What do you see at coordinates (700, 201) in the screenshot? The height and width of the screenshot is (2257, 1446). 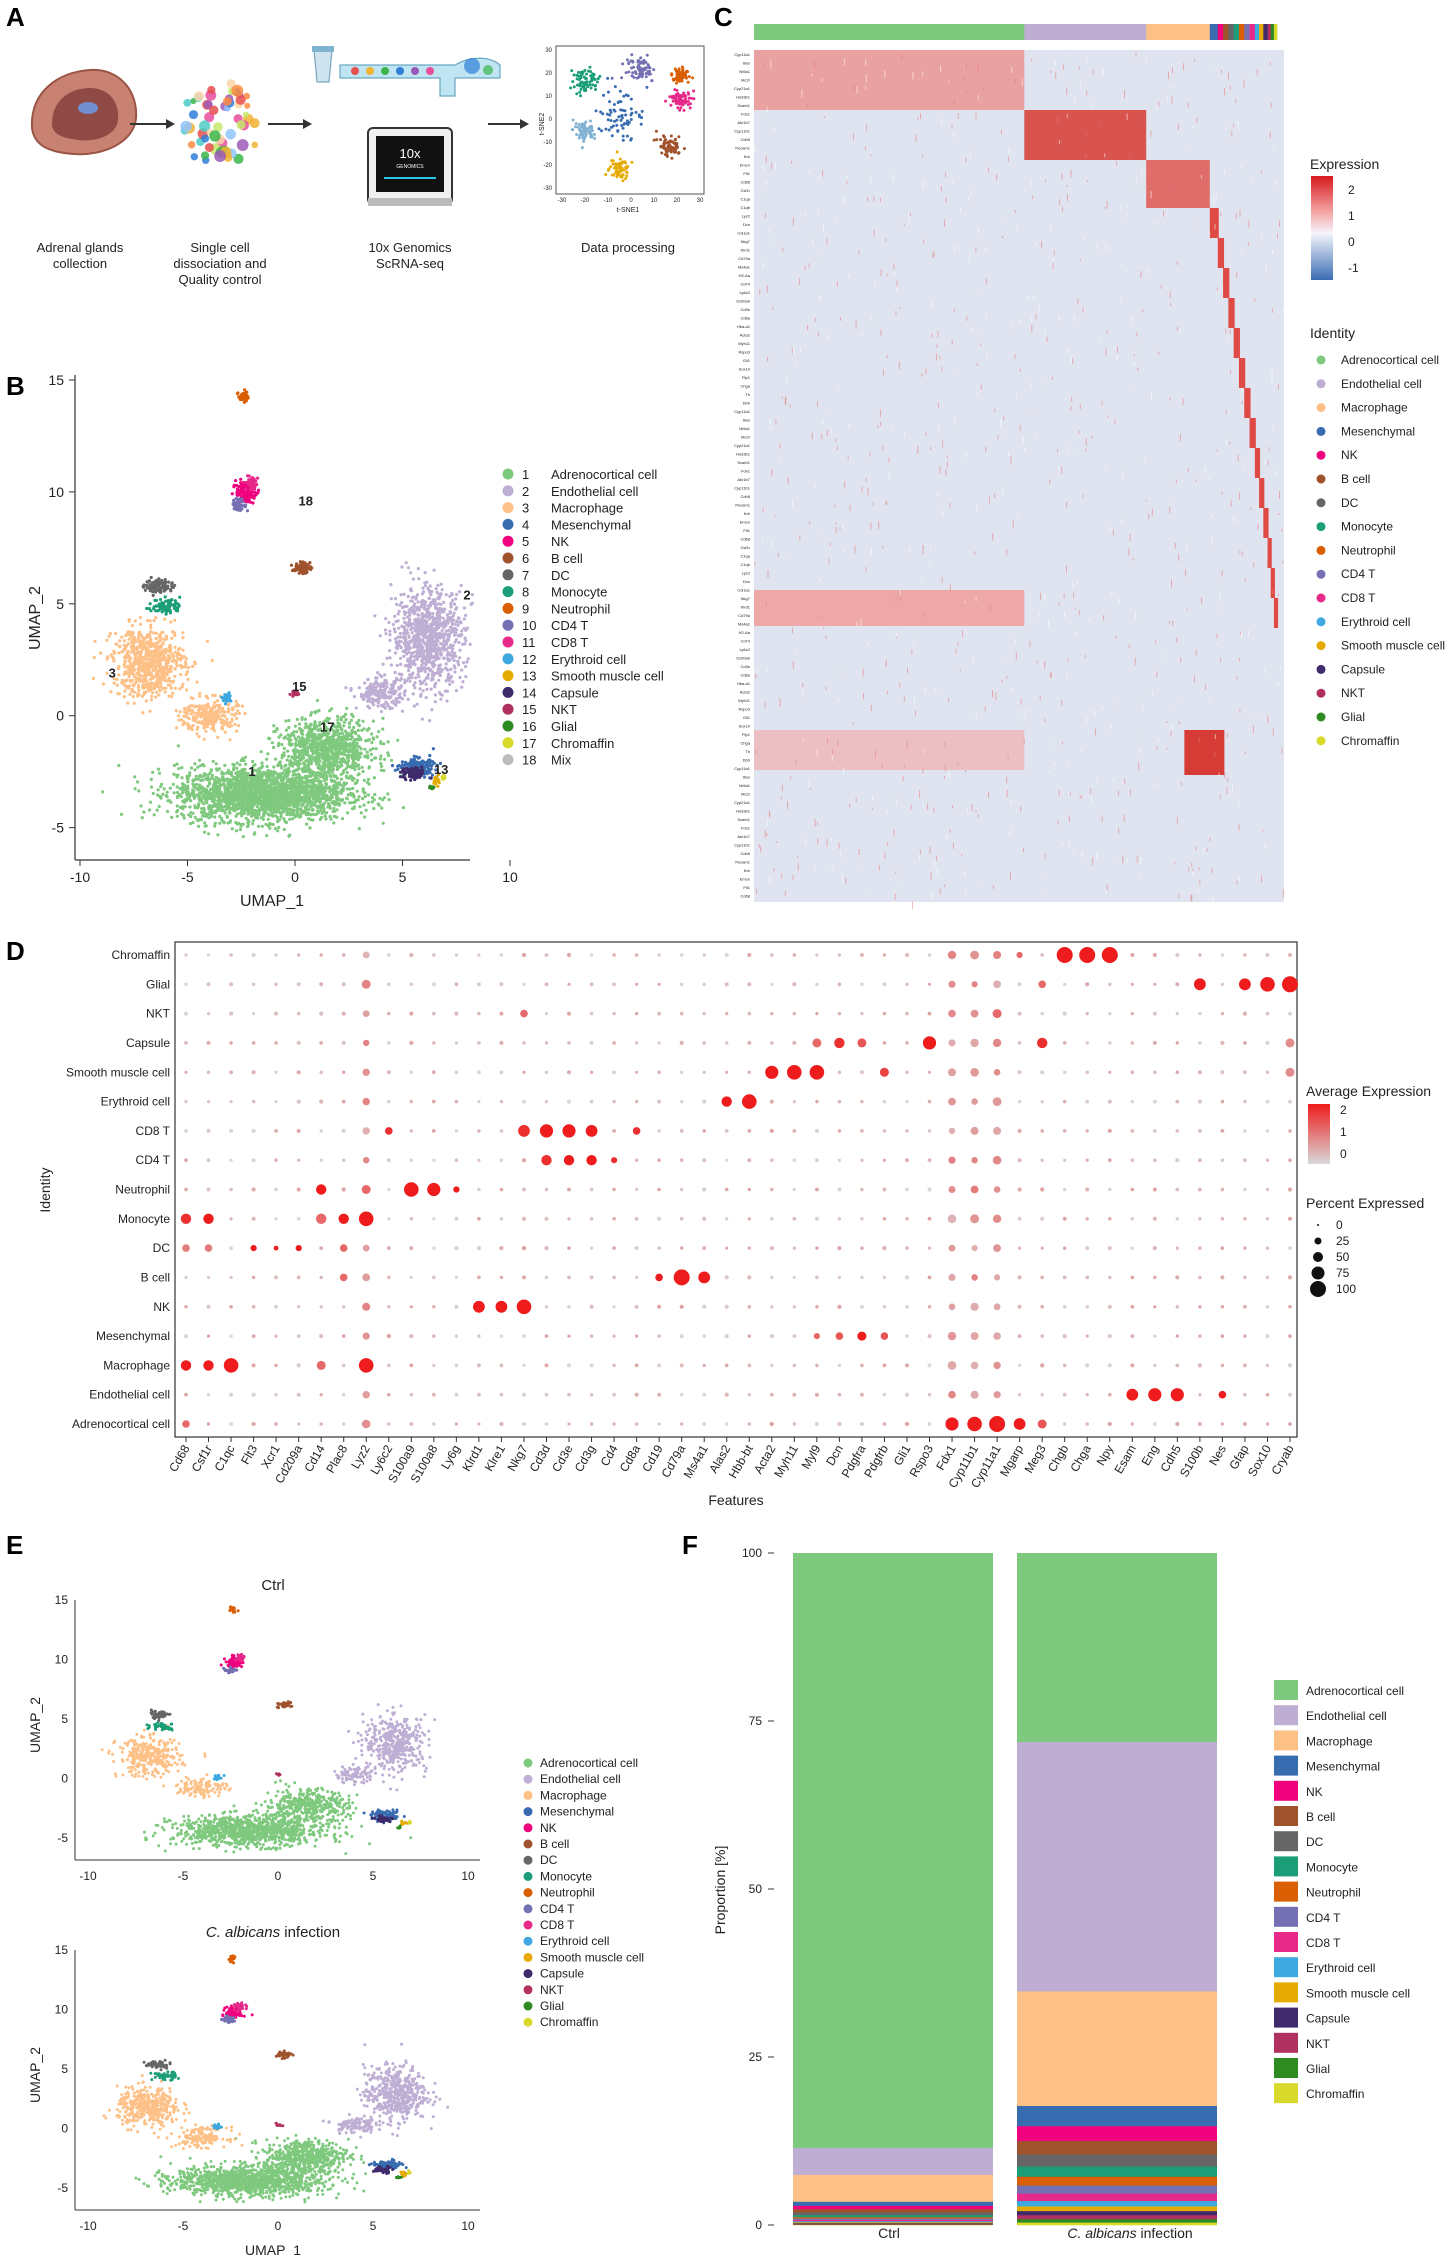 I see `tsne-xtick: 30` at bounding box center [700, 201].